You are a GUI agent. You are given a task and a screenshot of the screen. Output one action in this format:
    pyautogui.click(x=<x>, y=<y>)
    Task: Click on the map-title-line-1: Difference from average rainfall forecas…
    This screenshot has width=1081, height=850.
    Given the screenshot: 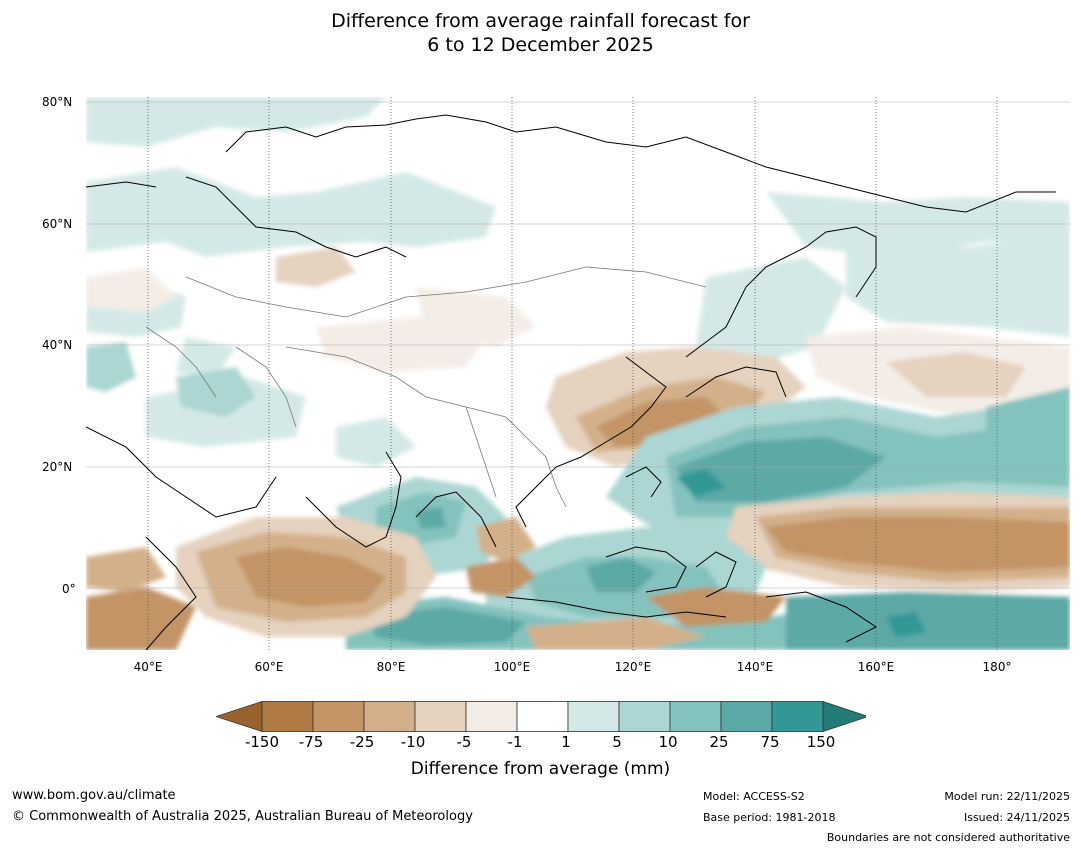 What is the action you would take?
    pyautogui.click(x=540, y=21)
    